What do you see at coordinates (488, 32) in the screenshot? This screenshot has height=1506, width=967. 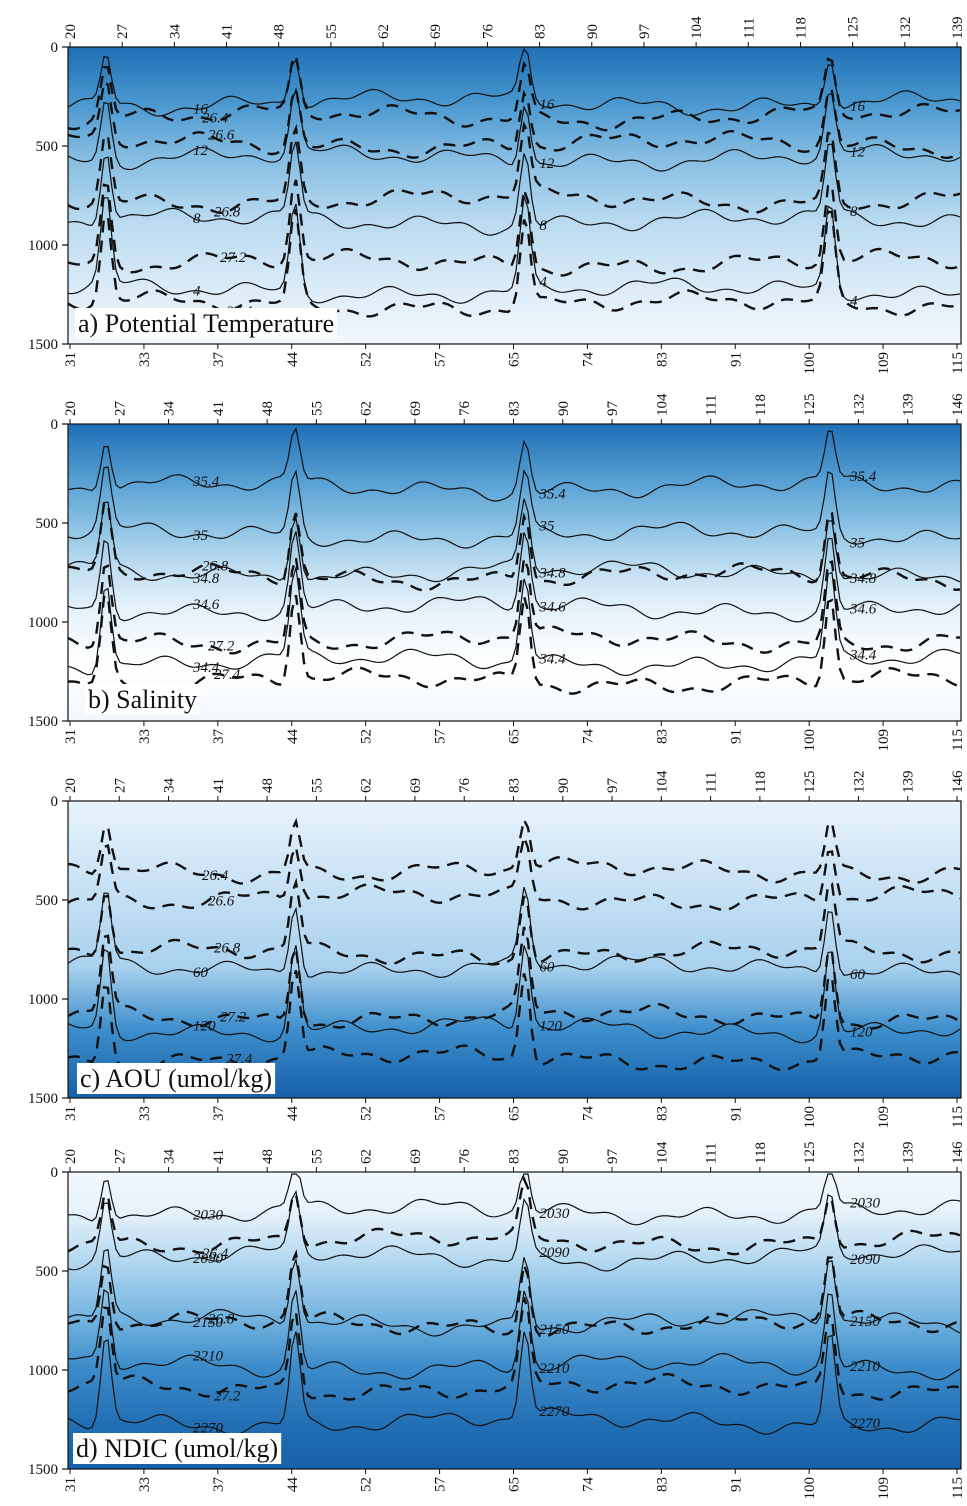 I see `top-station-label: 76` at bounding box center [488, 32].